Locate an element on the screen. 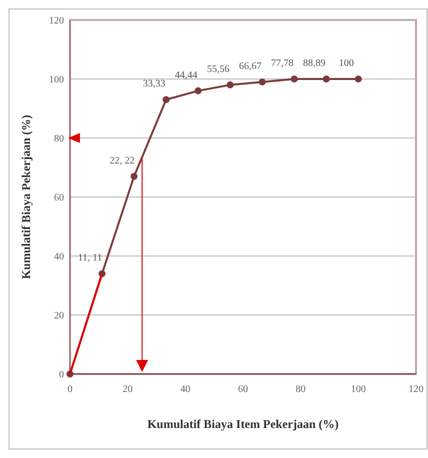 This screenshot has width=428, height=458. x-tick-label: 0 is located at coordinates (70, 389).